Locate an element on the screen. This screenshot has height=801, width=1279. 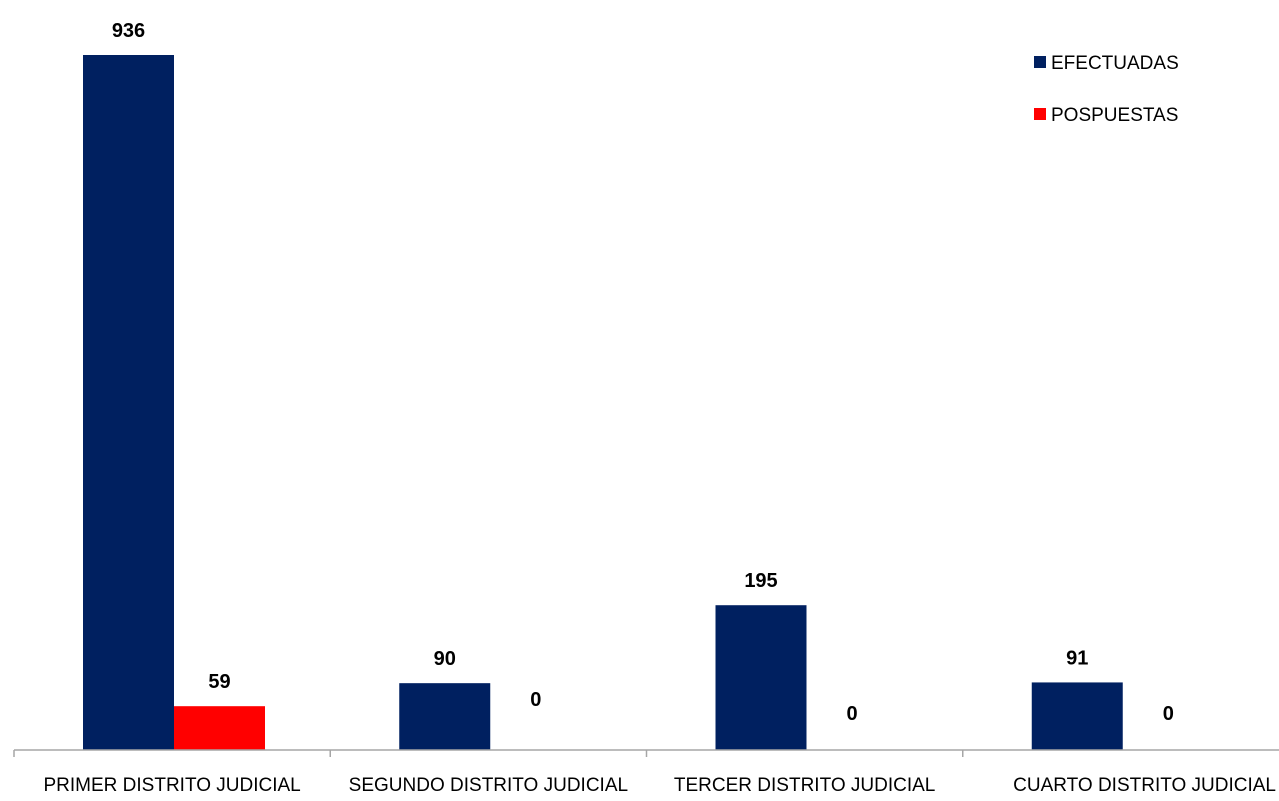
legend-label-efectuadas: EFECTUADAS is located at coordinates (1115, 63).